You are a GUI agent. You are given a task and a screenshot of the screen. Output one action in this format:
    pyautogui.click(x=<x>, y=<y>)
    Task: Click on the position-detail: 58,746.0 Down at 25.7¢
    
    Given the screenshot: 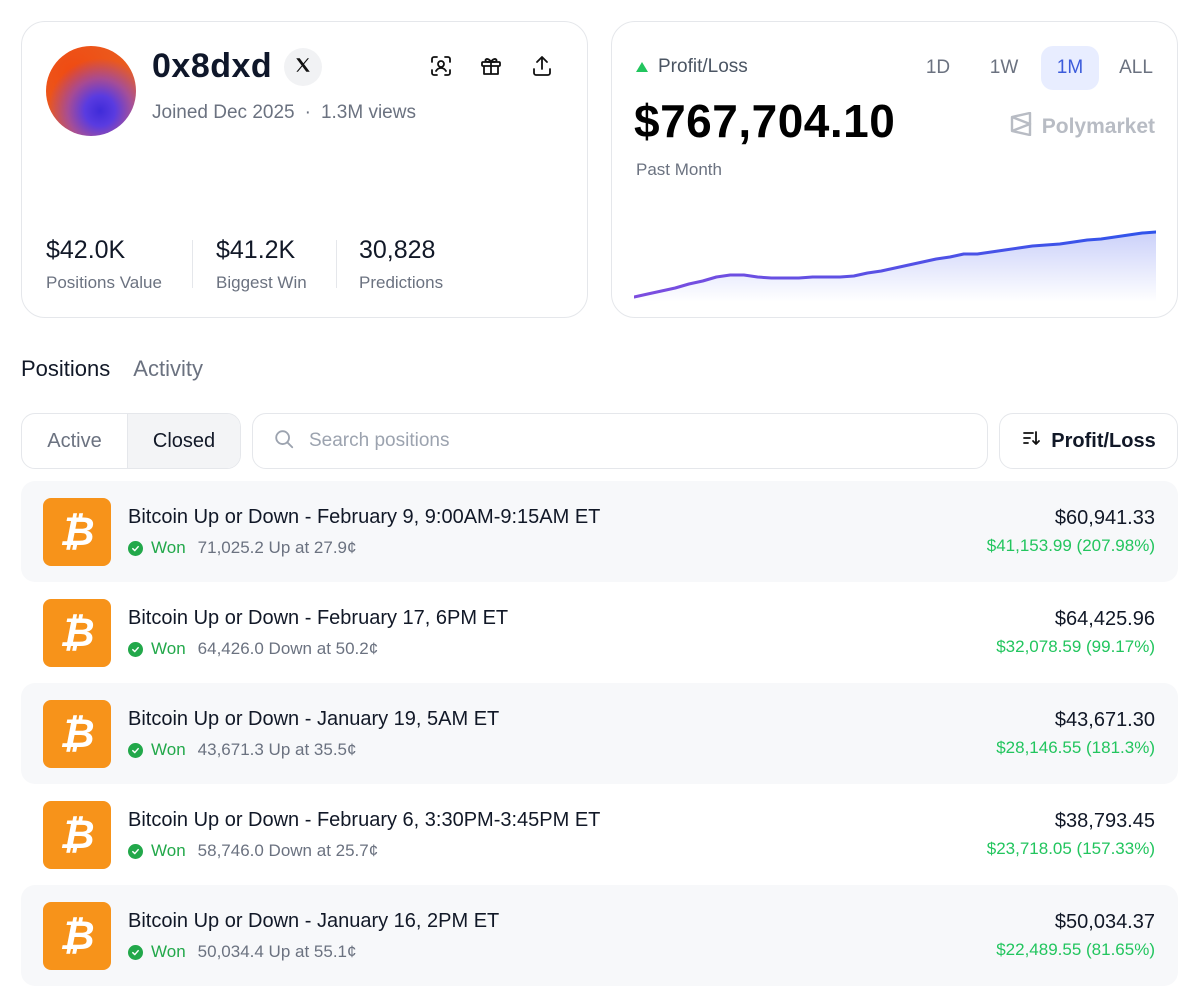 What is the action you would take?
    pyautogui.click(x=288, y=850)
    